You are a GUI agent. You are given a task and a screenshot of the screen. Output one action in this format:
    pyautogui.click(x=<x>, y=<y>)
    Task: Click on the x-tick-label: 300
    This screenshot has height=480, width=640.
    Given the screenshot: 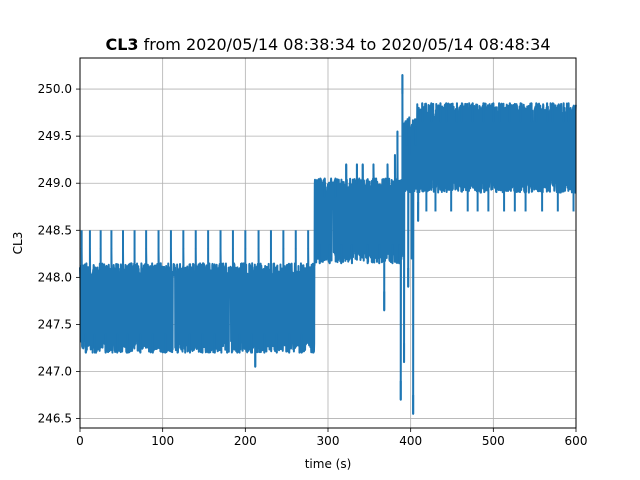 What is the action you would take?
    pyautogui.click(x=328, y=441)
    